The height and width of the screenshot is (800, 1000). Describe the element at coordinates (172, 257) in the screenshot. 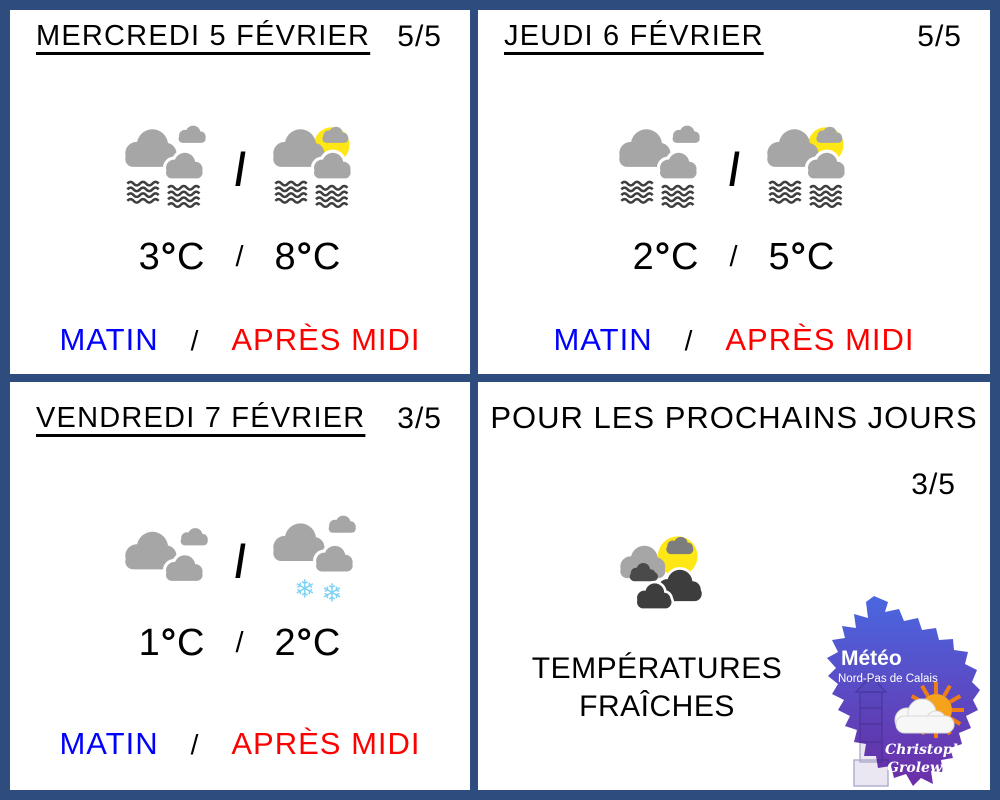

I see `morning-temperature: 3°C` at that location.